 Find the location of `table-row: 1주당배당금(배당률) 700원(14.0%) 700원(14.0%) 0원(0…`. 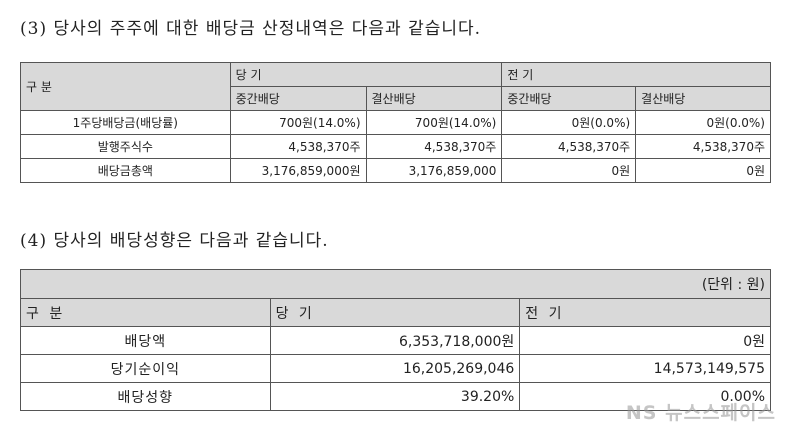

table-row: 1주당배당금(배당률) 700원(14.0%) 700원(14.0%) 0원(0… is located at coordinates (395, 122).